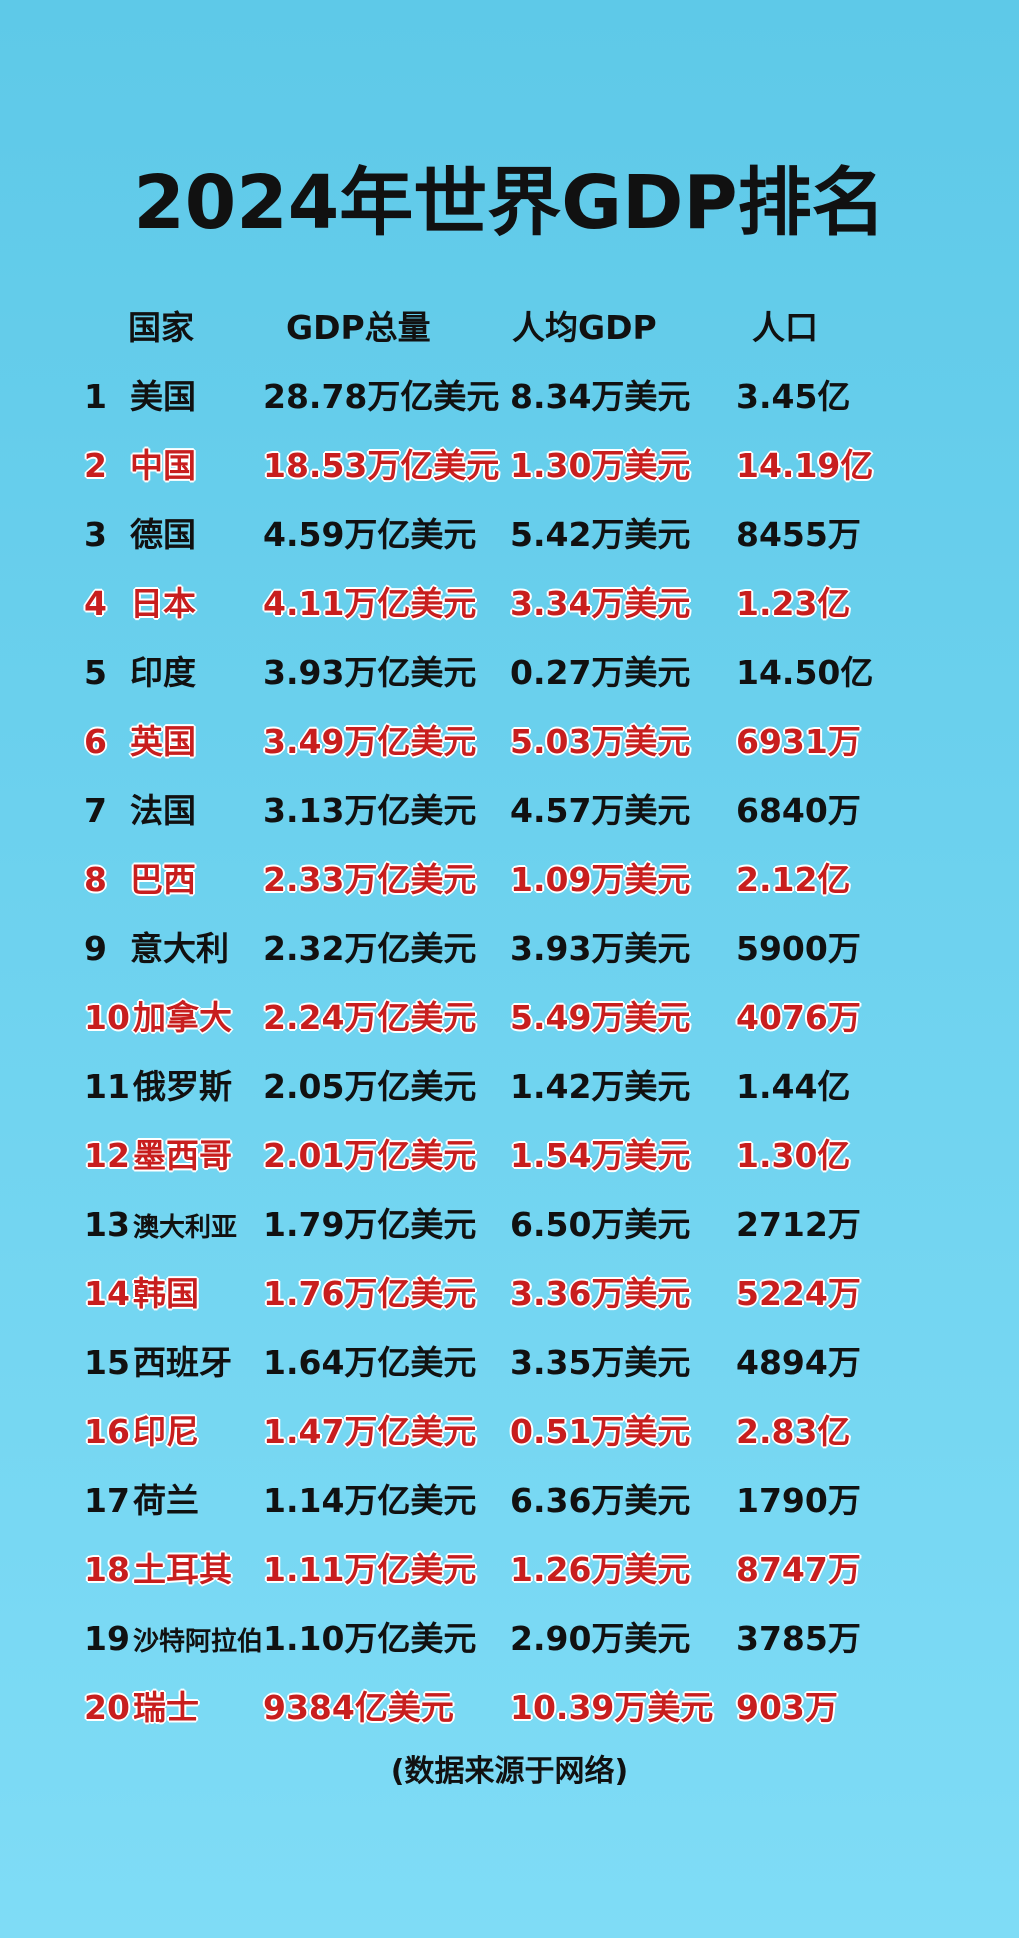  What do you see at coordinates (793, 603) in the screenshot?
I see `population: 1.23亿` at bounding box center [793, 603].